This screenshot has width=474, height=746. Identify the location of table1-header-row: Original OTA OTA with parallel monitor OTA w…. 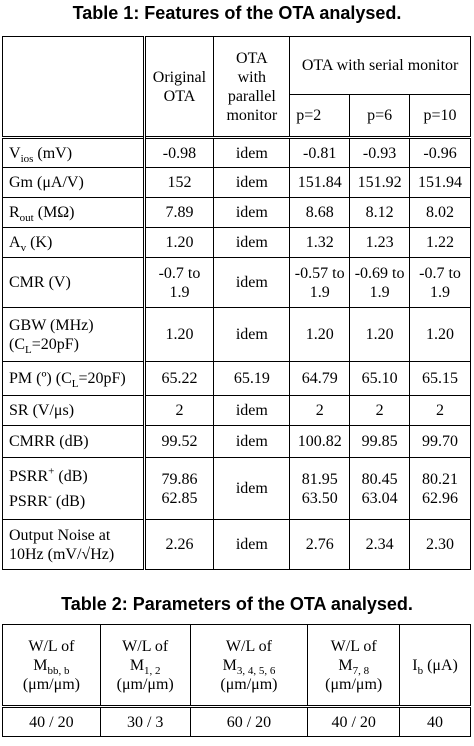
(236, 87).